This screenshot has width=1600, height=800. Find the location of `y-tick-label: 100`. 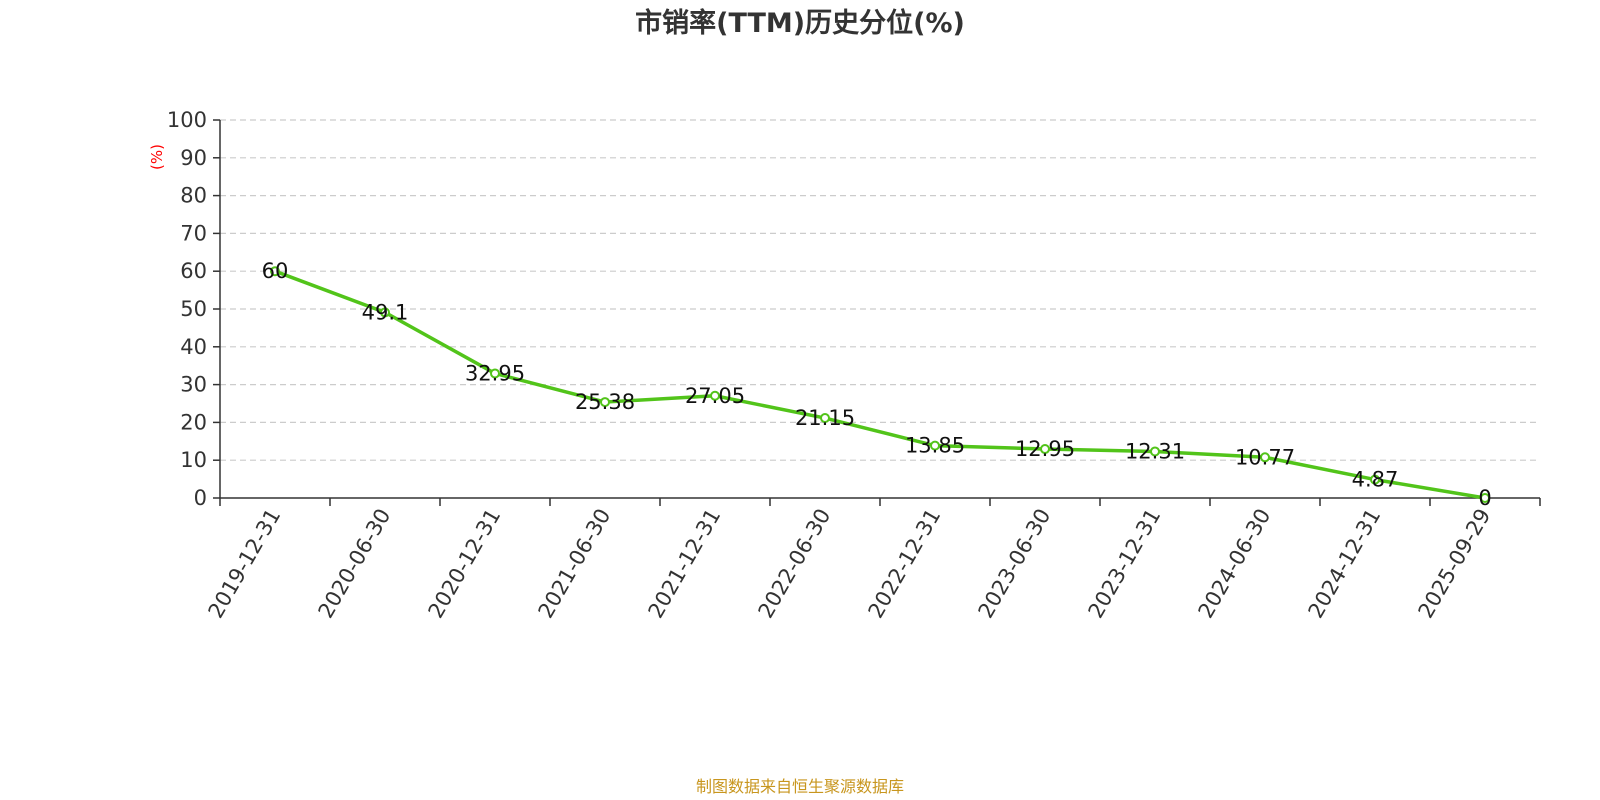

y-tick-label: 100 is located at coordinates (187, 120).